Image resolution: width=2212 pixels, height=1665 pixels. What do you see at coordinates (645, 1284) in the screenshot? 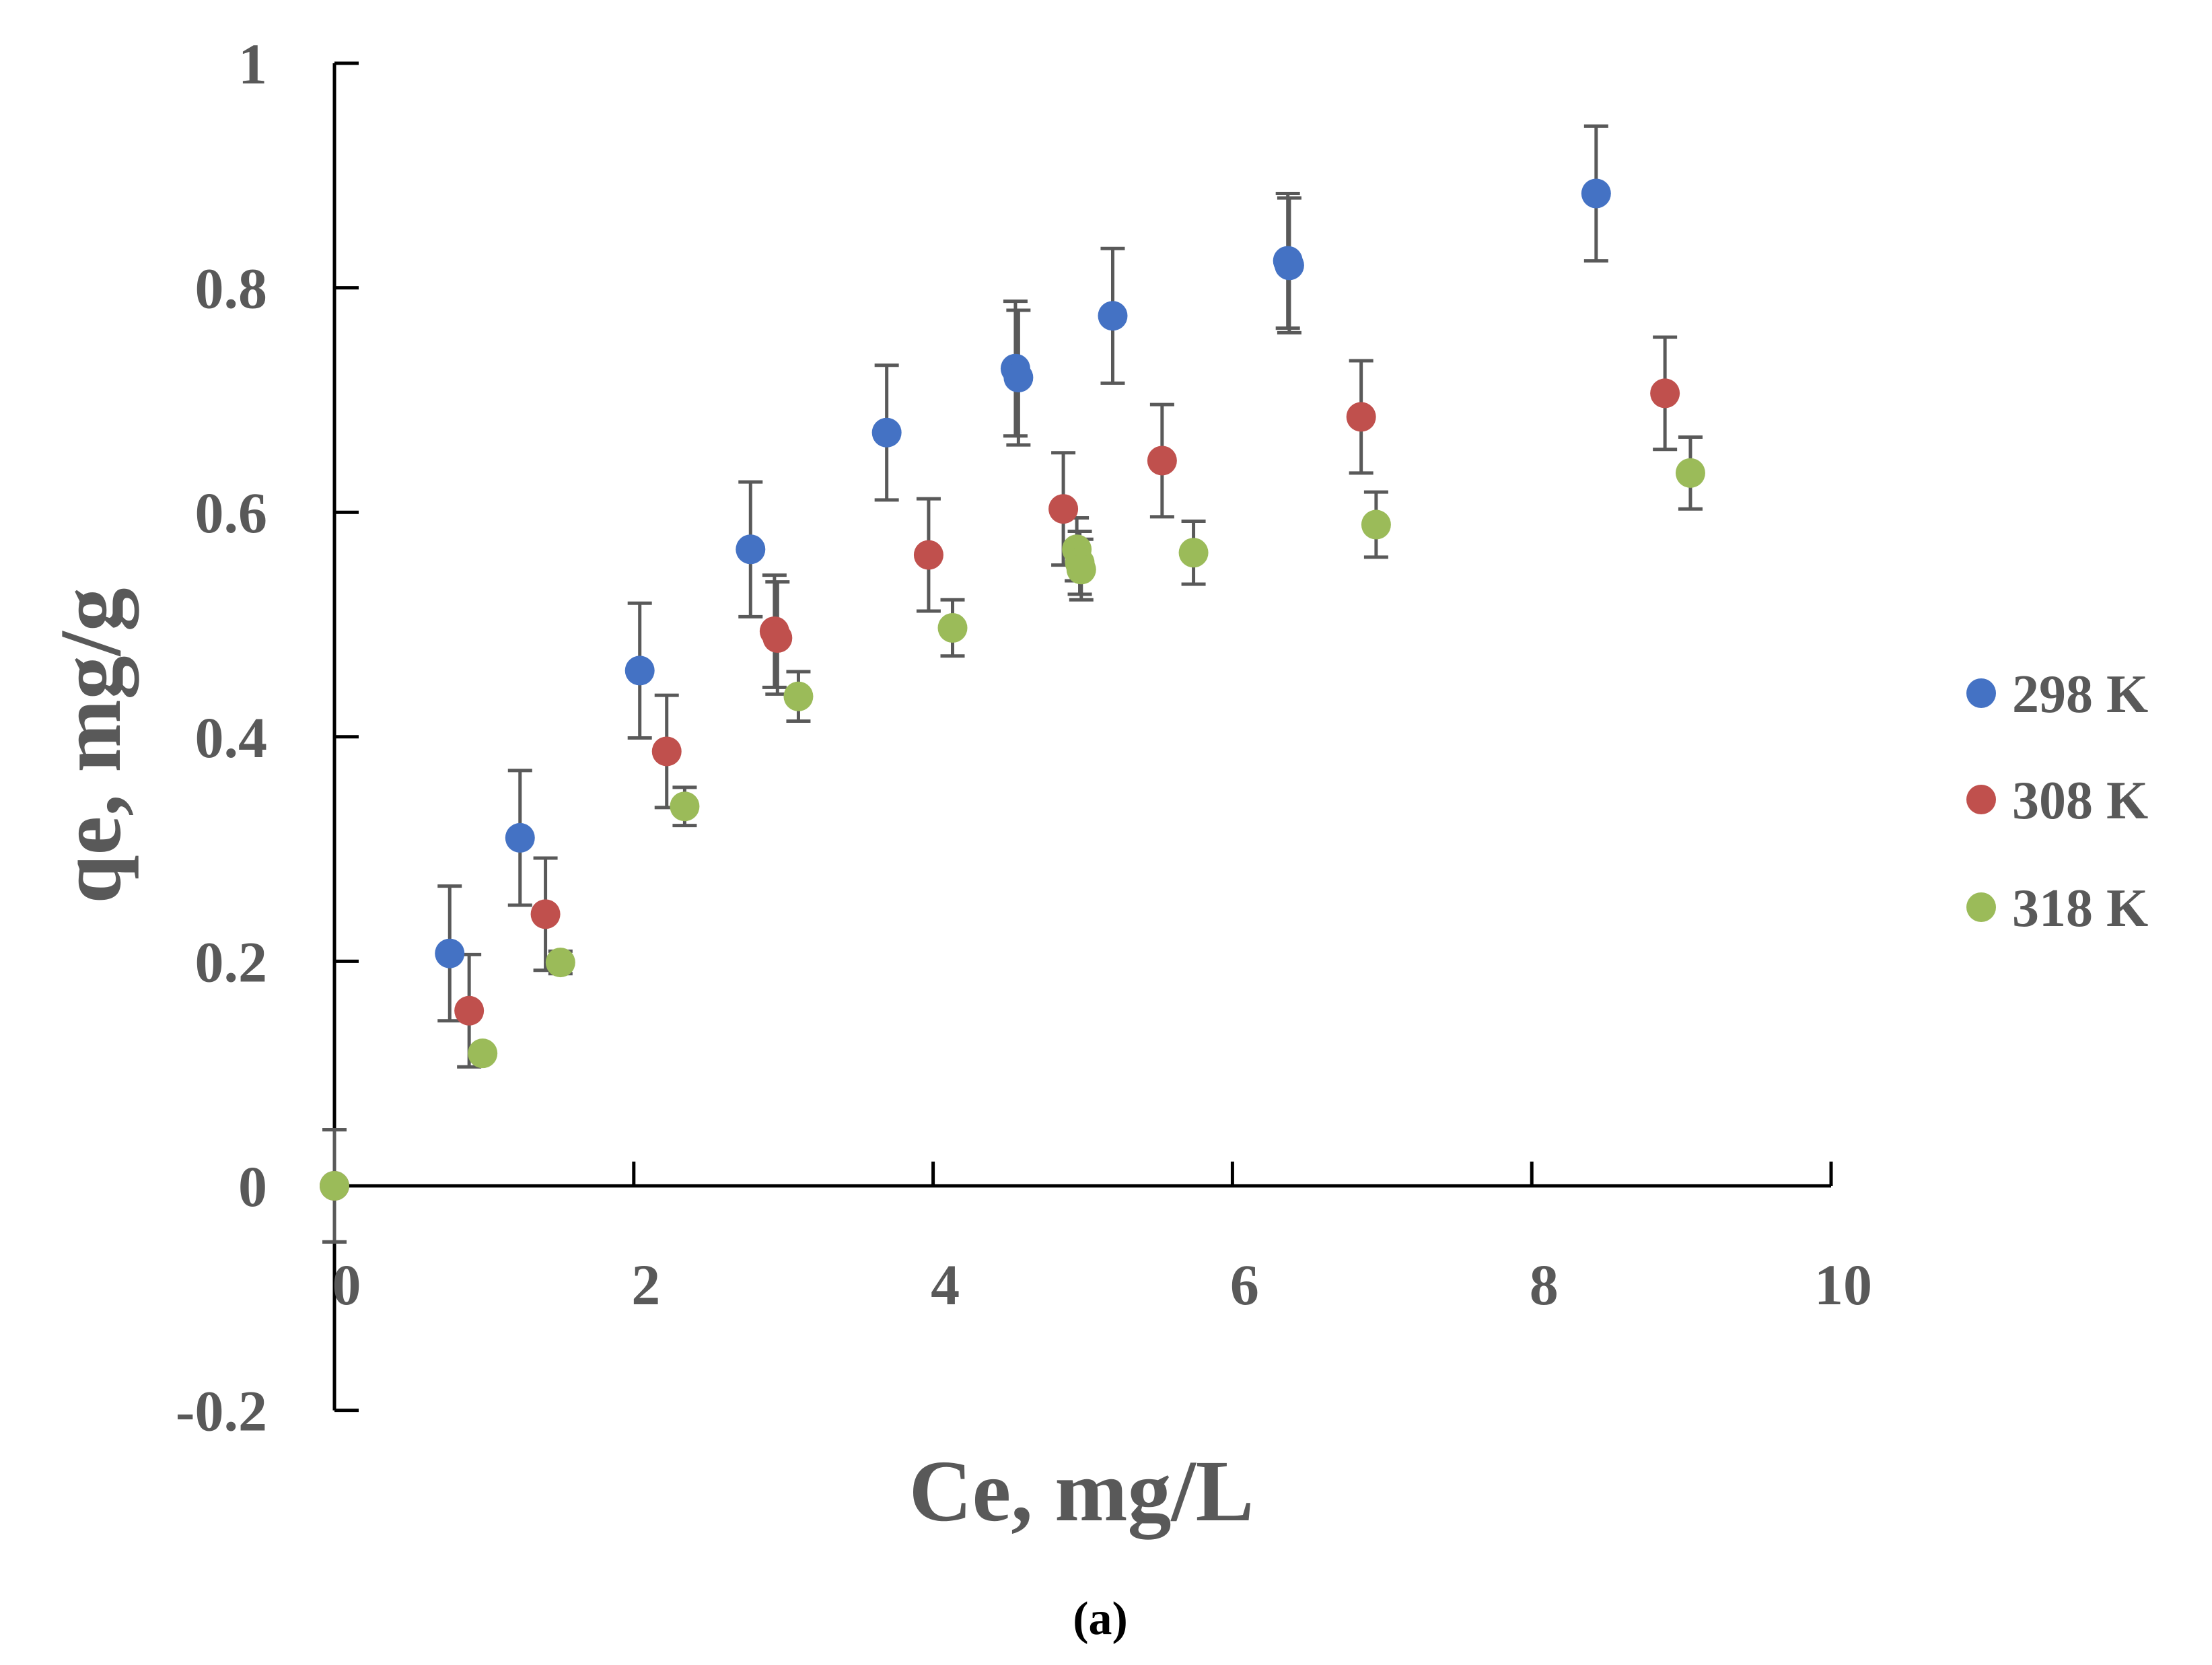
I see `x-tick-label: 2` at bounding box center [645, 1284].